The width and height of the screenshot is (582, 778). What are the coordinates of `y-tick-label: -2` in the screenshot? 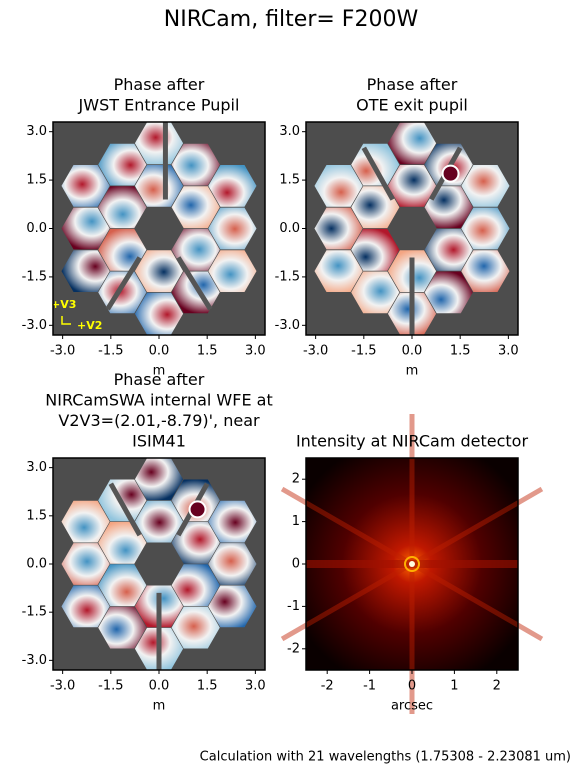 It's located at (293, 648).